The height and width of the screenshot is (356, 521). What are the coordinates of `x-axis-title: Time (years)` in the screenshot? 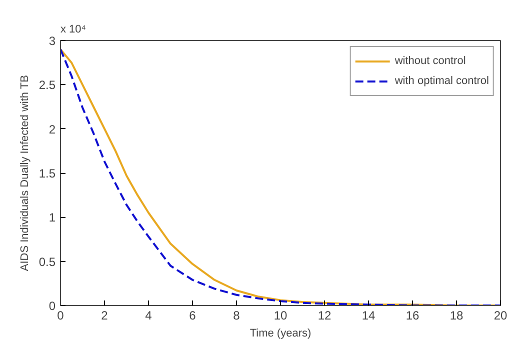 It's located at (281, 334).